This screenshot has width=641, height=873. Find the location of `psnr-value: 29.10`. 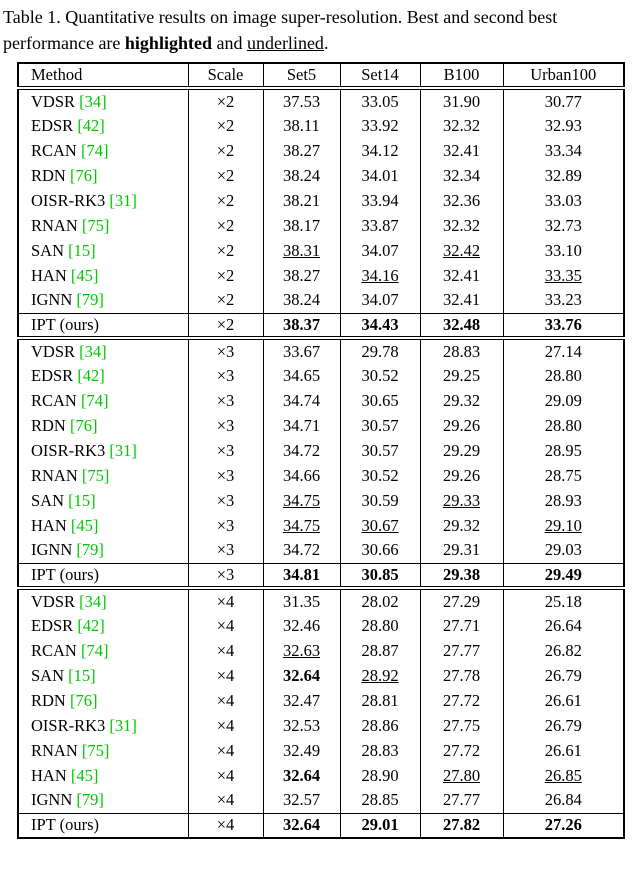

psnr-value: 29.10 is located at coordinates (563, 525).